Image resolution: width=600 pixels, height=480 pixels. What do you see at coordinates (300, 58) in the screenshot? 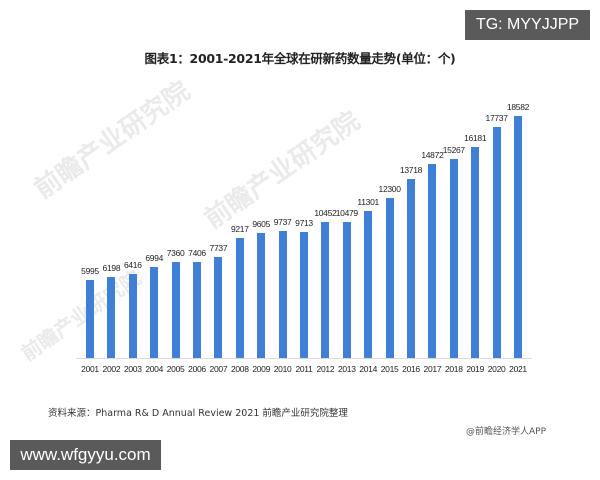
I see `chart-title: 图表1：2001-2021年全球在研新药数量走势(单位：个)` at bounding box center [300, 58].